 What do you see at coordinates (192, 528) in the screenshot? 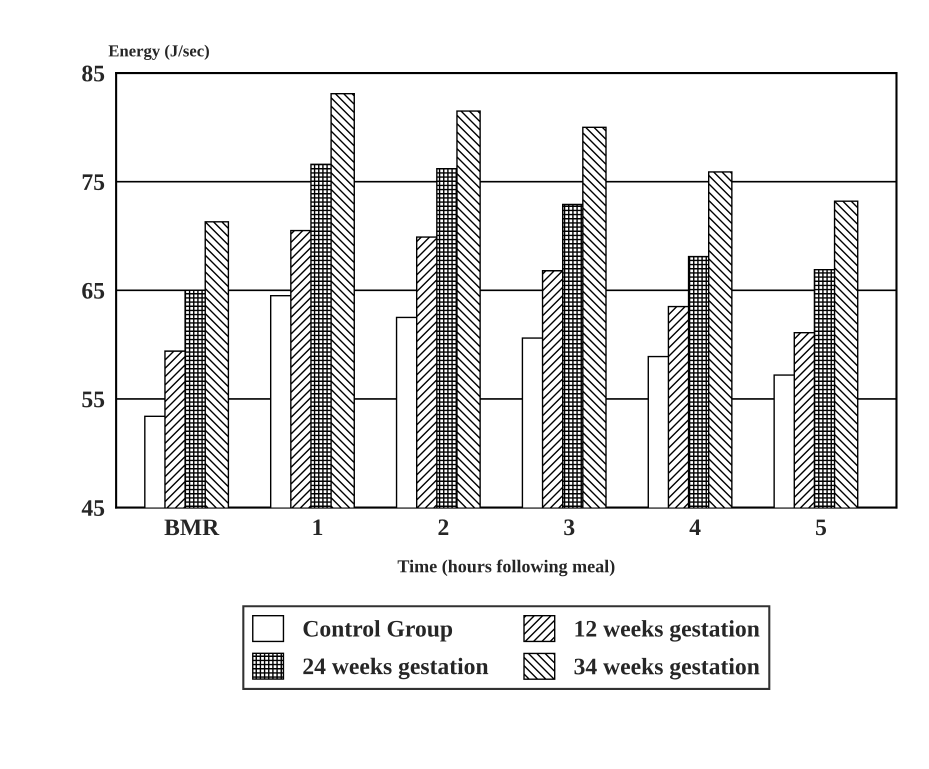
I see `x-tick-label: BMR` at bounding box center [192, 528].